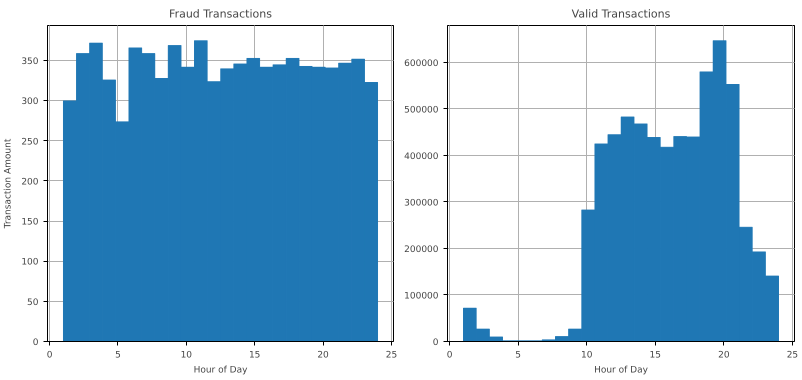  I want to click on y-tick-label: 250, so click(30, 142).